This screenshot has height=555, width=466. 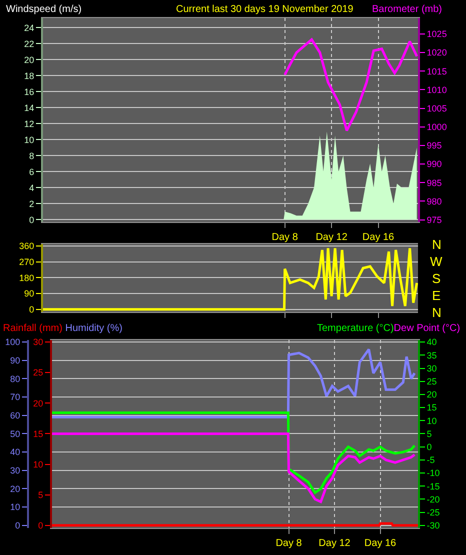 What do you see at coordinates (41, 525) in the screenshot?
I see `y3-tick-label: 0` at bounding box center [41, 525].